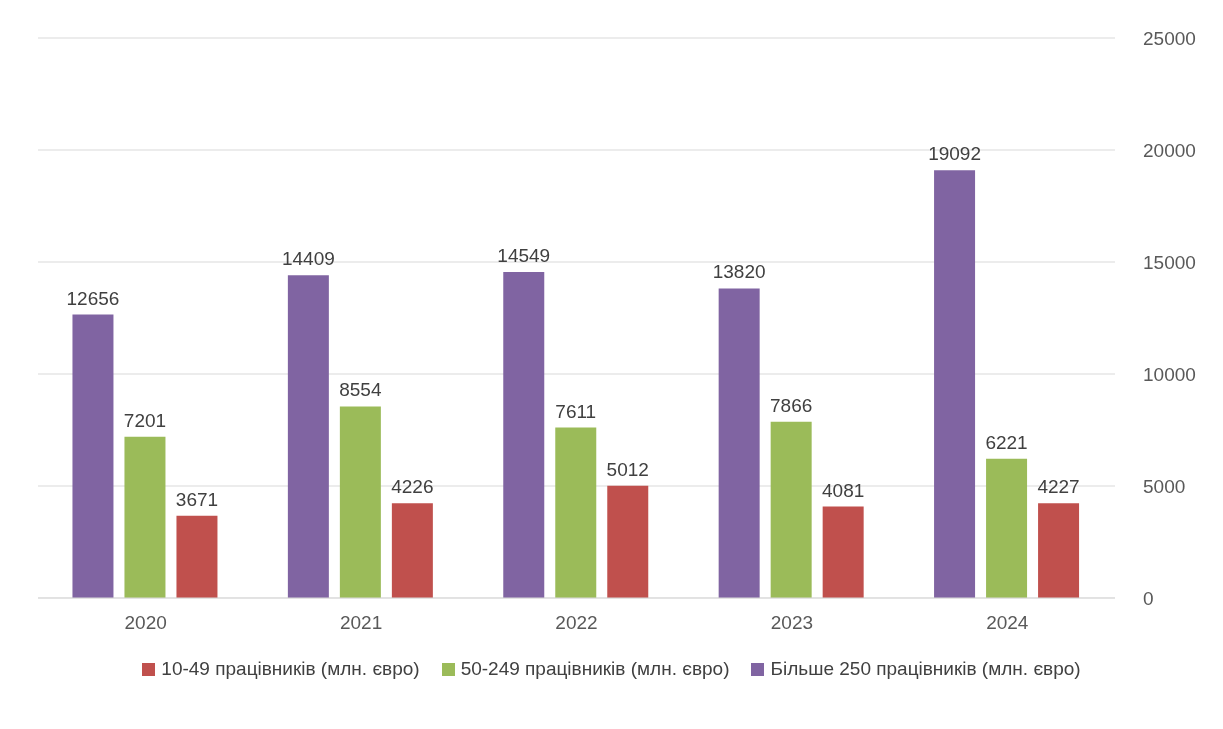 This screenshot has width=1223, height=729. Describe the element at coordinates (1007, 623) in the screenshot. I see `x-tick-label: 2024` at that location.